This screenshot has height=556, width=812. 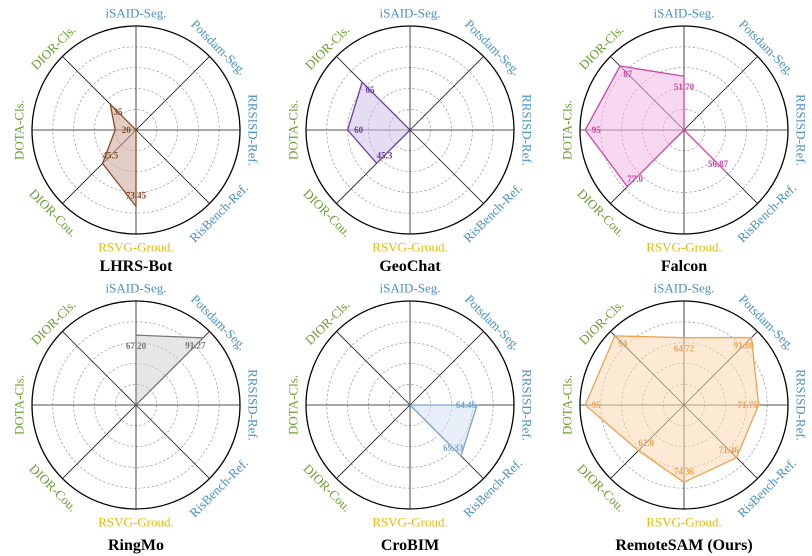 What do you see at coordinates (370, 90) in the screenshot?
I see `value-label-dior-cls: 65` at bounding box center [370, 90].